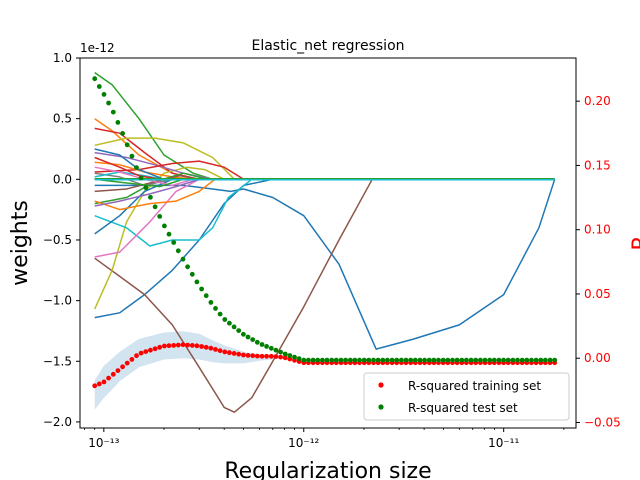 The image size is (640, 480). Describe the element at coordinates (97, 48) in the screenshot. I see `y-offset-label: 1e-12` at that location.